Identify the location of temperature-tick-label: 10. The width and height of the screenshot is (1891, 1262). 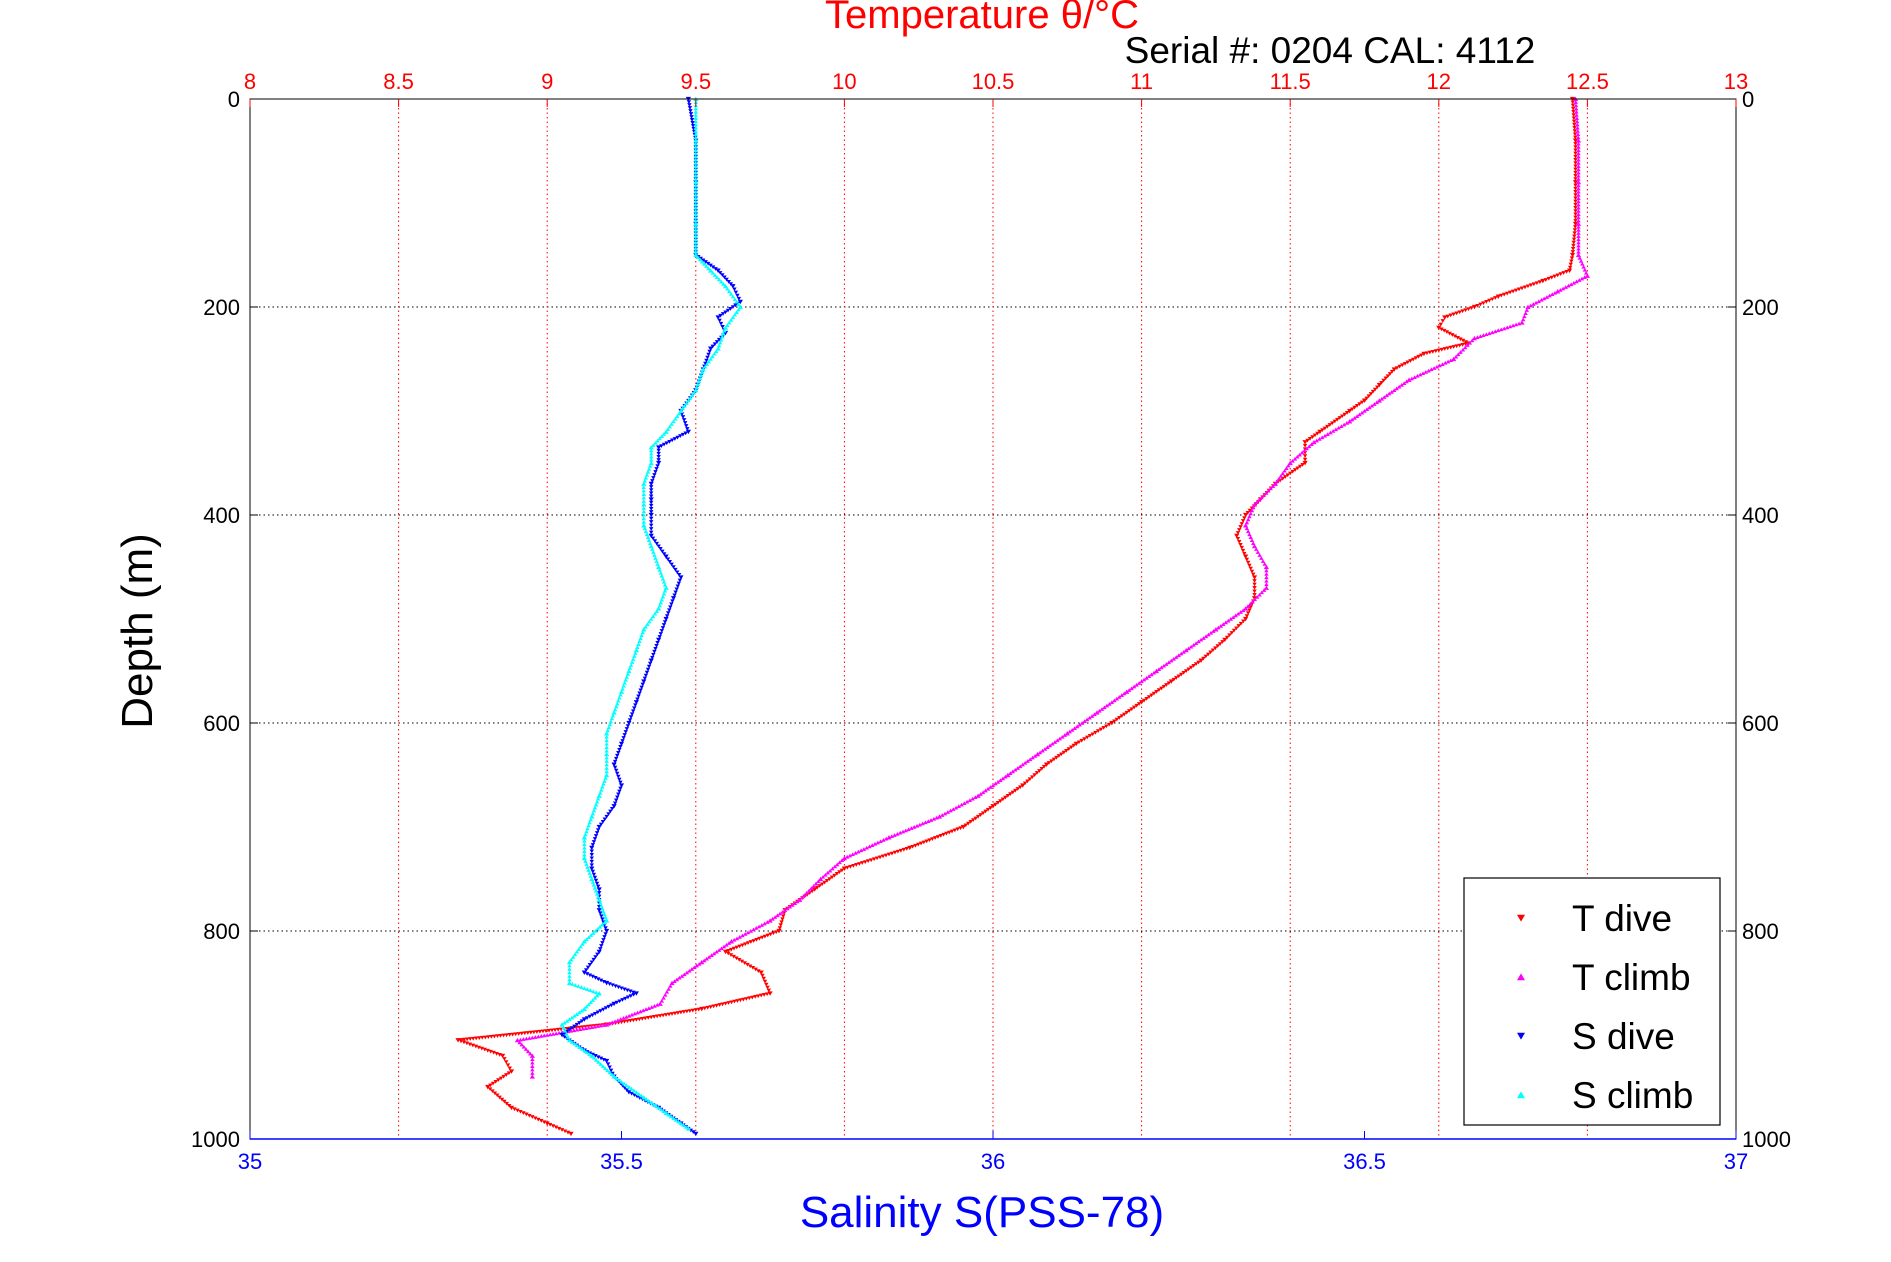
(844, 81).